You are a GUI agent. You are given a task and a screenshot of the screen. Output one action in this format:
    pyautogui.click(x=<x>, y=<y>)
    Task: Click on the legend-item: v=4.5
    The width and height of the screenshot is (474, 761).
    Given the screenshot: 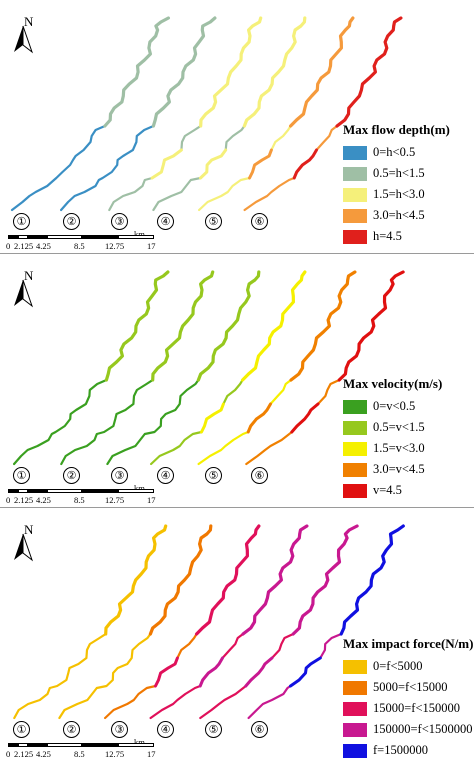 What is the action you would take?
    pyautogui.click(x=408, y=490)
    